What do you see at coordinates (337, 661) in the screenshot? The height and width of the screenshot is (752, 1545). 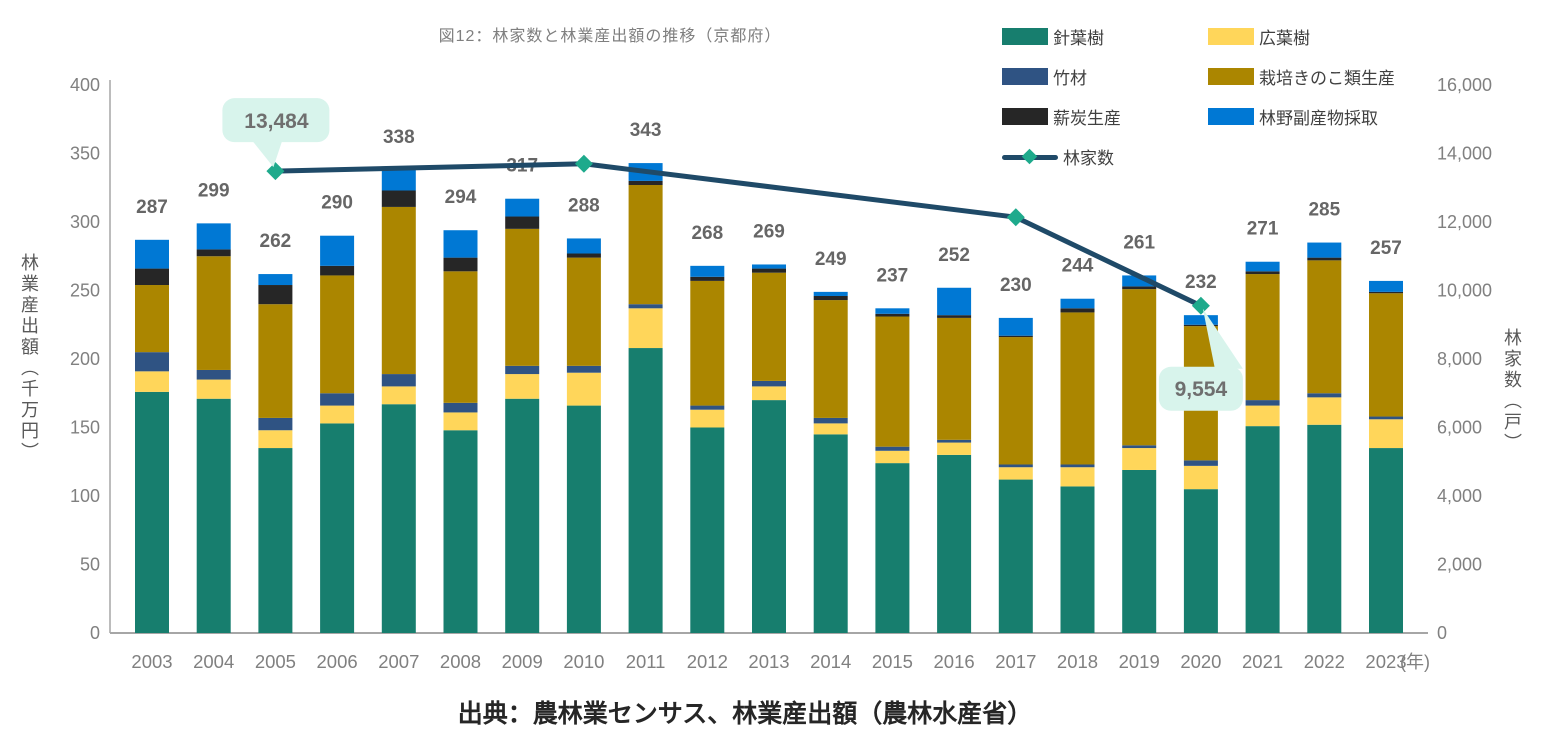 I see `chart-text: 2006` at bounding box center [337, 661].